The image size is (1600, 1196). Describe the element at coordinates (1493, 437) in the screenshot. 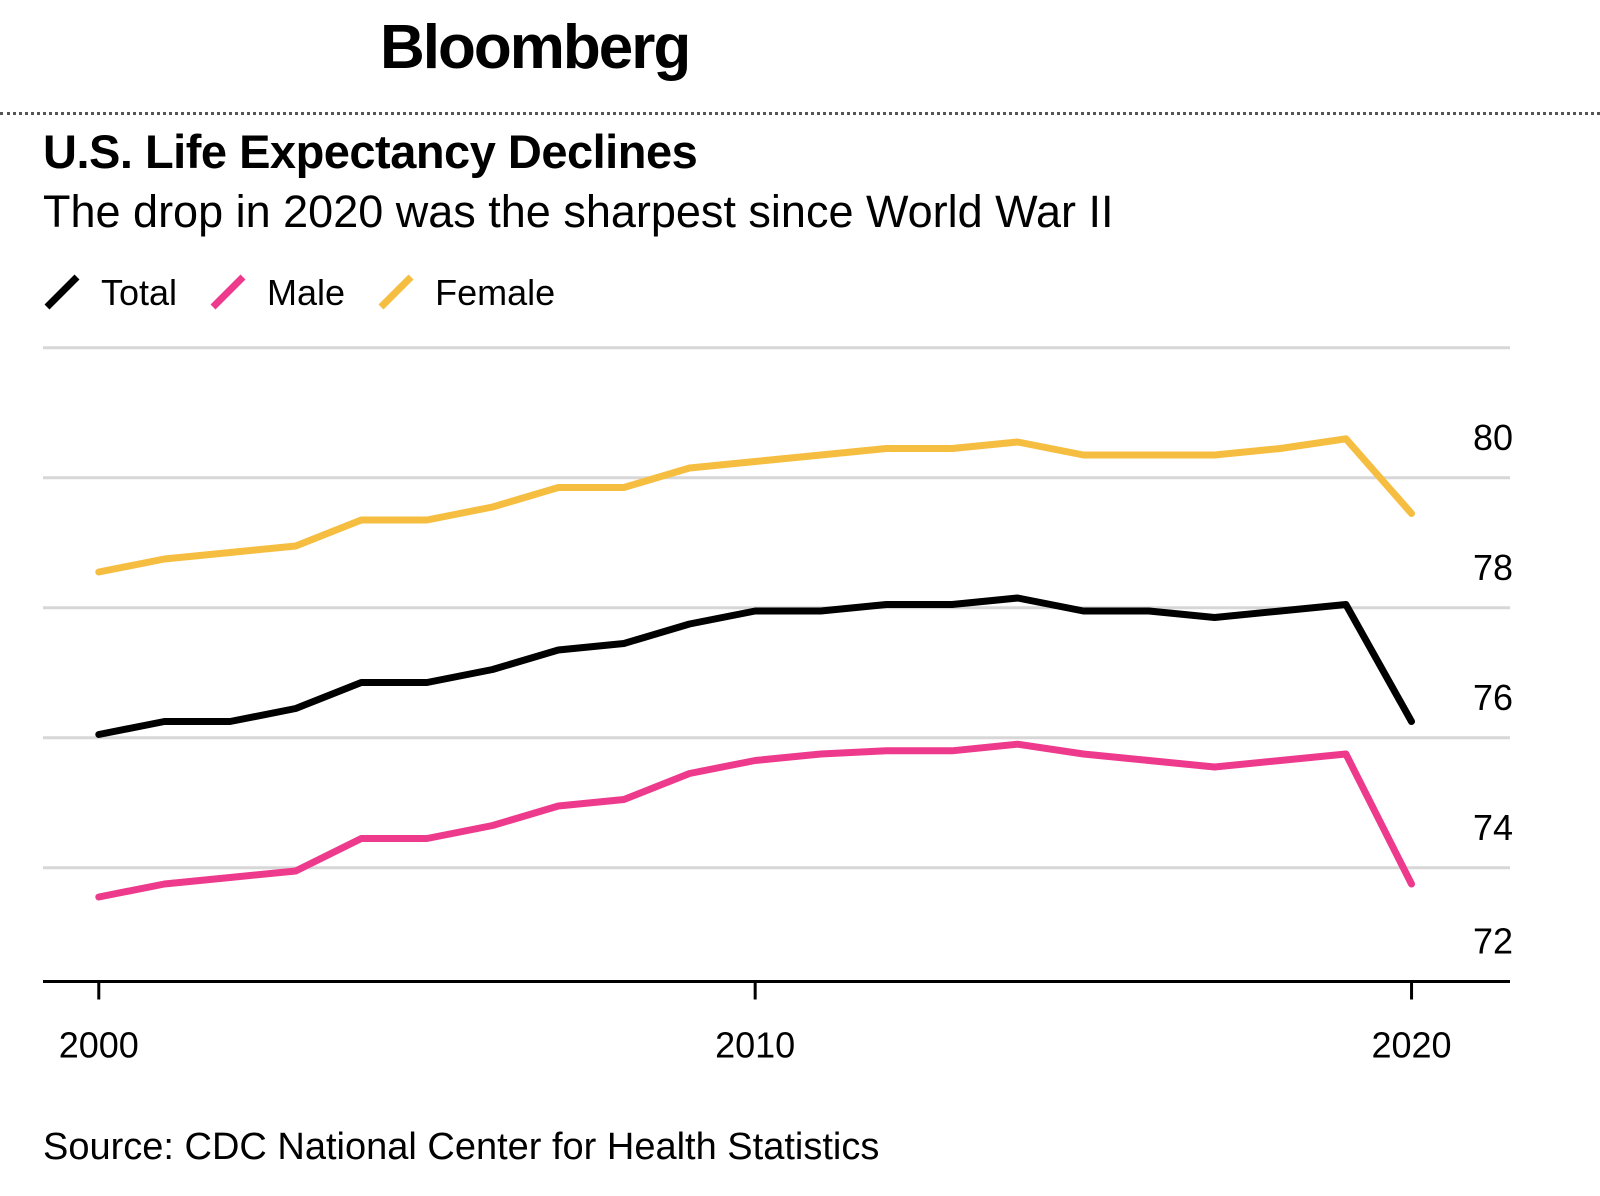

I see `y-tick-label-80: 80` at that location.